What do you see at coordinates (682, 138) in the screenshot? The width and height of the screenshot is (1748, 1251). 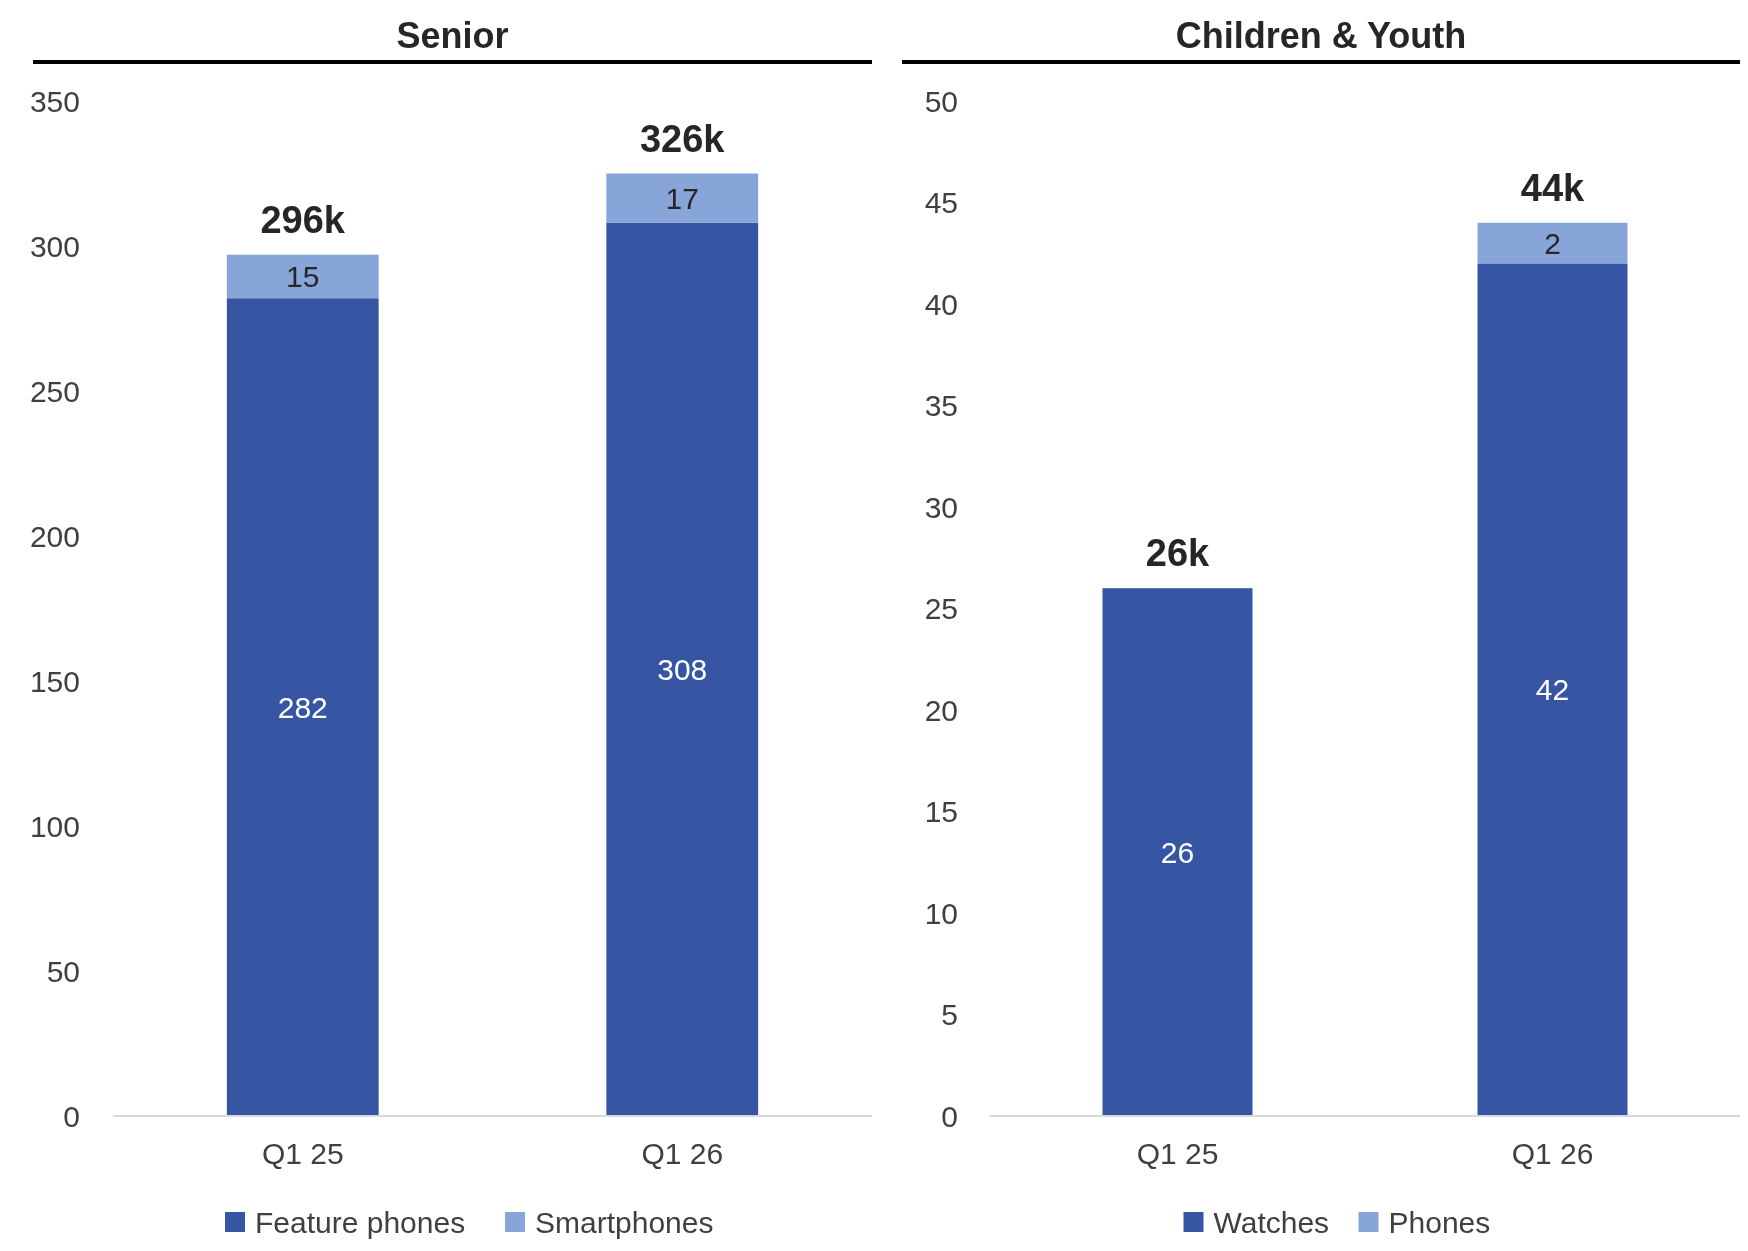 I see `total-label: 326k` at bounding box center [682, 138].